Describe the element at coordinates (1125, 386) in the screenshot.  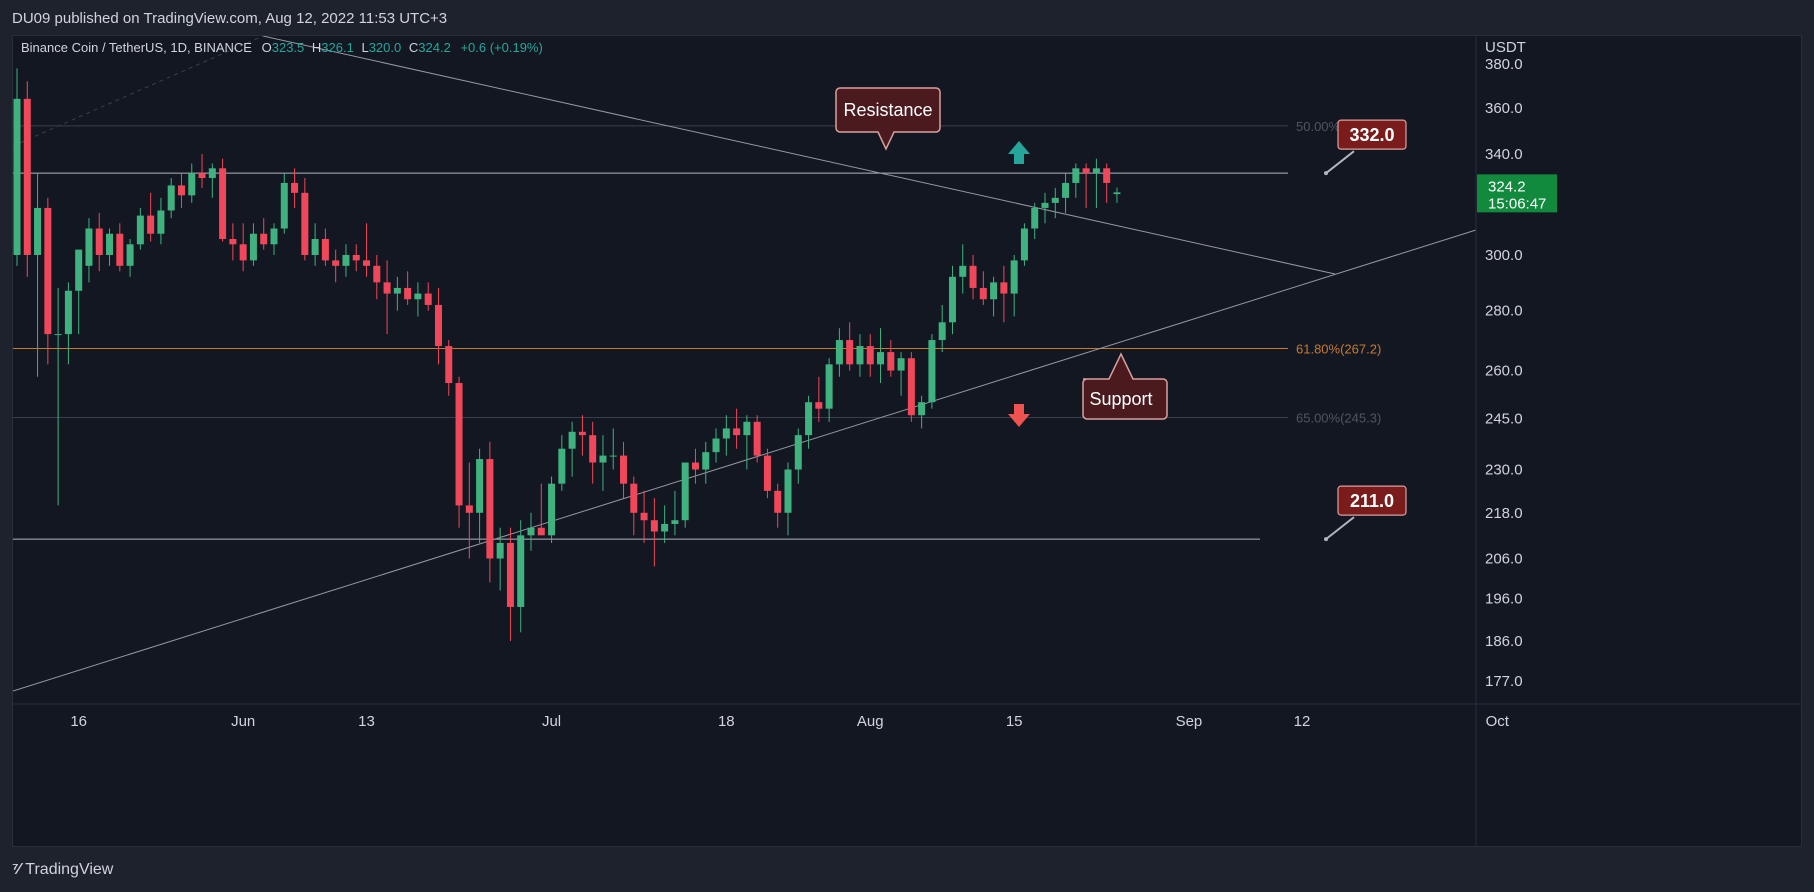
I see `support-callout` at that location.